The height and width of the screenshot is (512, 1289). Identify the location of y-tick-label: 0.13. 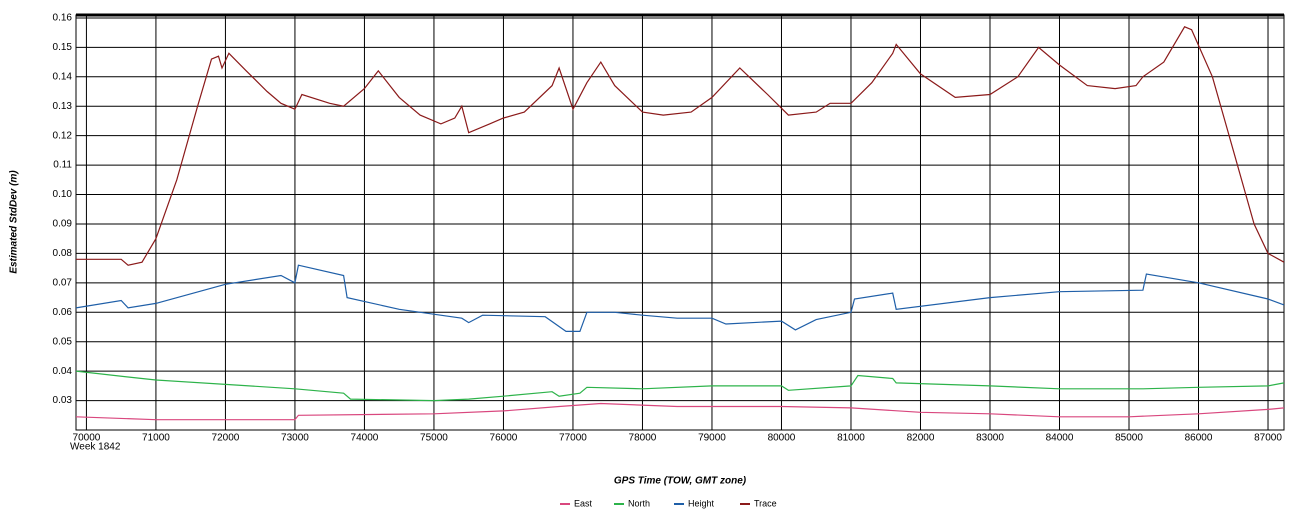
(63, 106).